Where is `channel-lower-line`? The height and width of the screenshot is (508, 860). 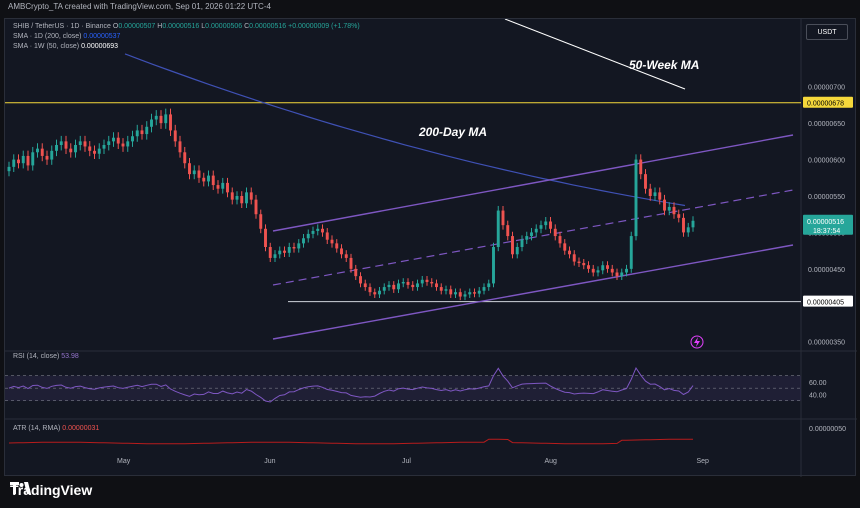
channel-lower-line is located at coordinates (533, 292).